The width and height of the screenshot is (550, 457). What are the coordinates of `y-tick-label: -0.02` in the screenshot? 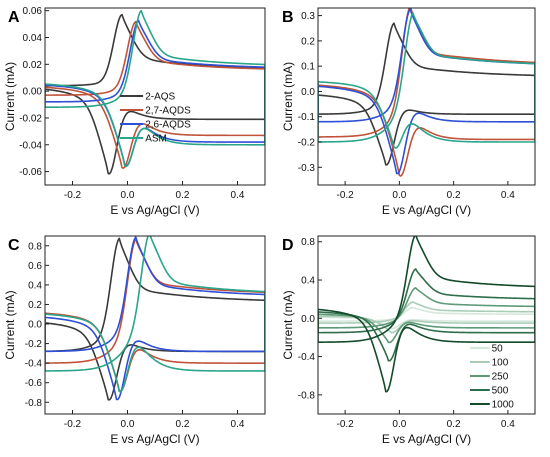 It's located at (30, 118).